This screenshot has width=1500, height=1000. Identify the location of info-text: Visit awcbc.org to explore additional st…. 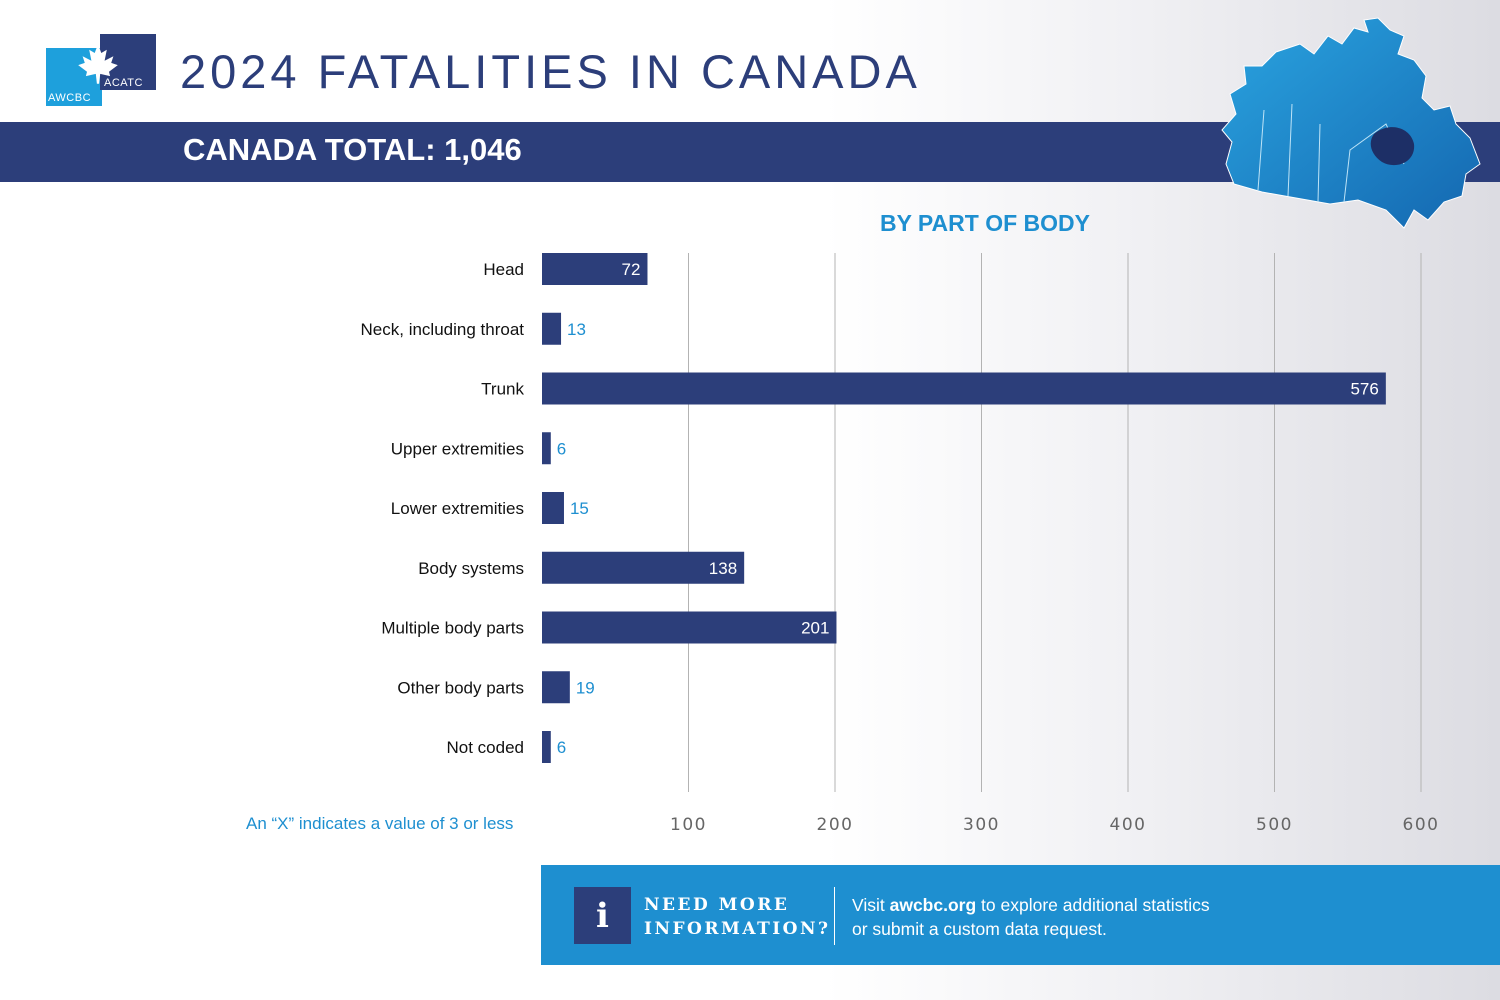
(1031, 917).